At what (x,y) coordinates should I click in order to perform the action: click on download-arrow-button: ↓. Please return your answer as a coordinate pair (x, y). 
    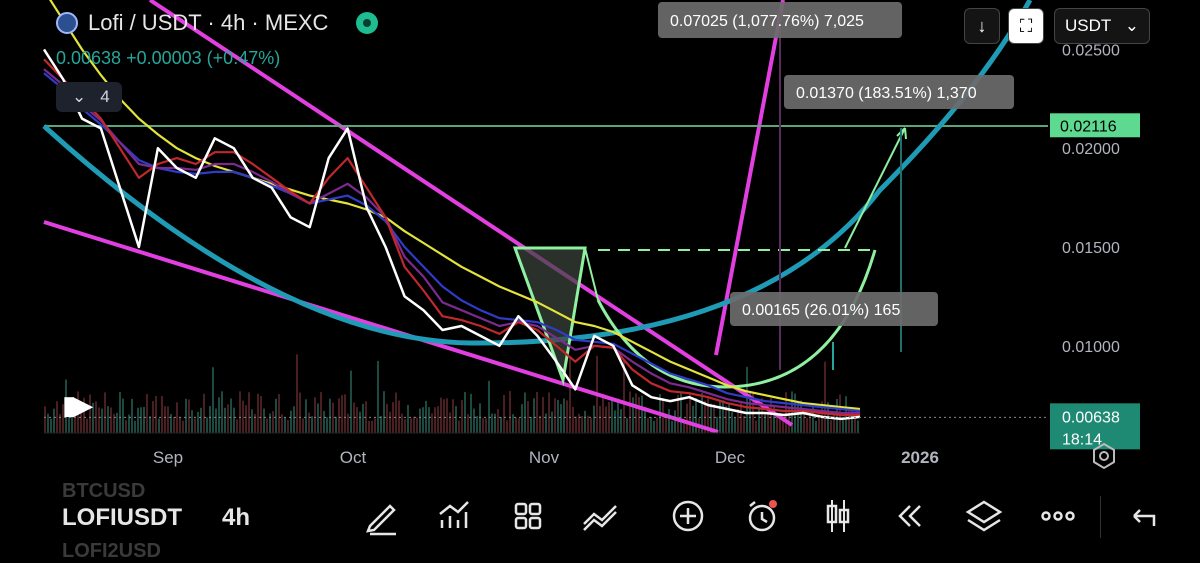
    Looking at the image, I should click on (982, 26).